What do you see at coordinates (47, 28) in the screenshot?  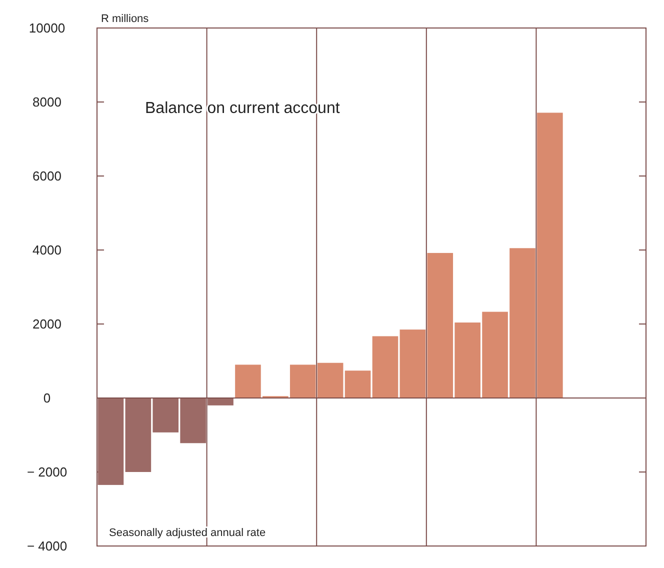 I see `y-tick-label: 10000` at bounding box center [47, 28].